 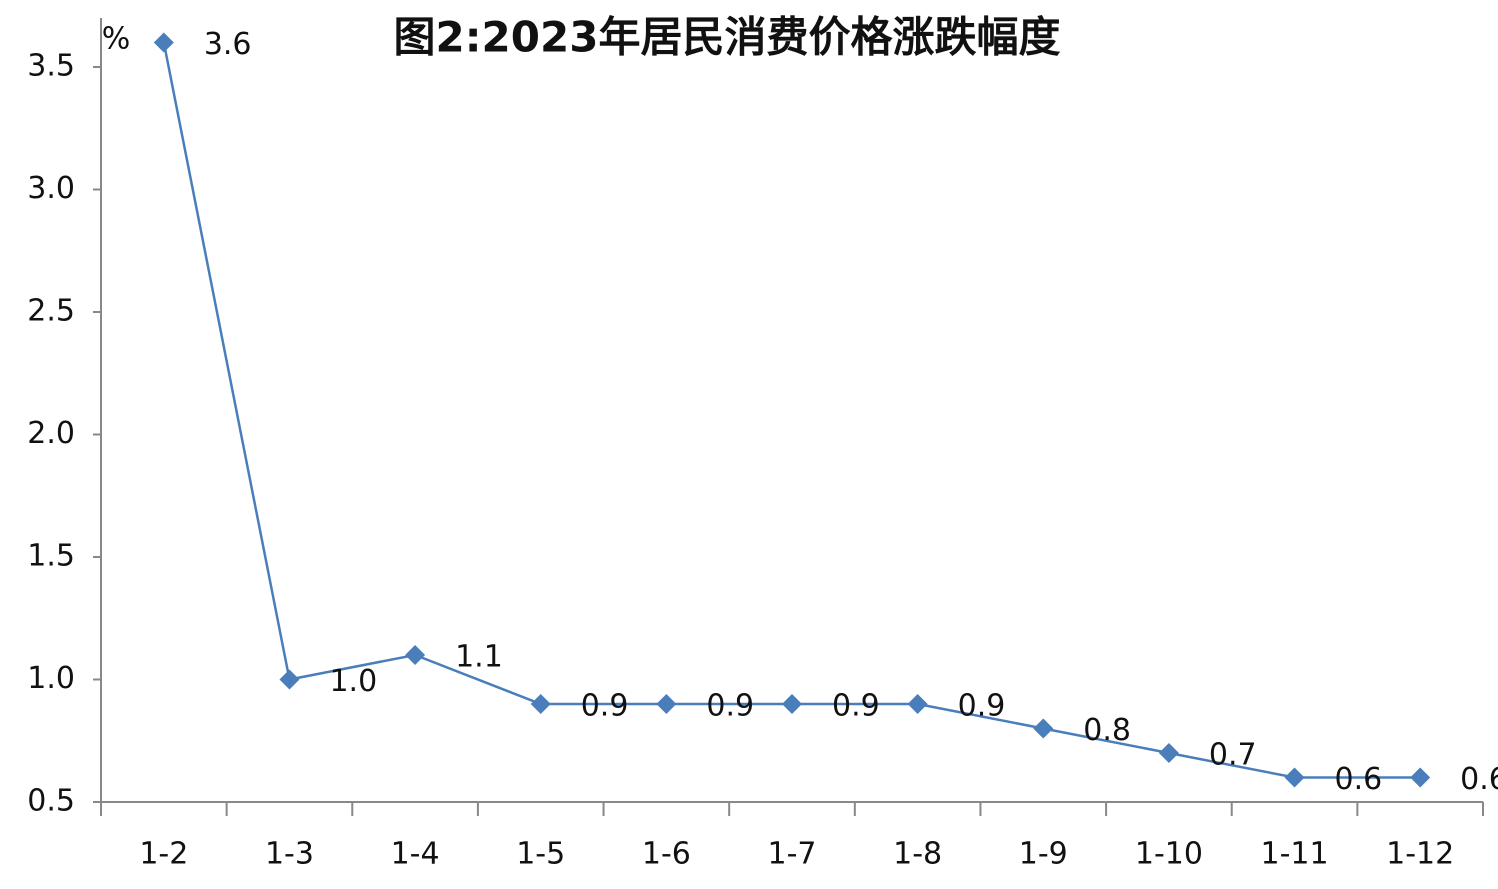 I want to click on x-tick-label: 1-12, so click(x=1420, y=854).